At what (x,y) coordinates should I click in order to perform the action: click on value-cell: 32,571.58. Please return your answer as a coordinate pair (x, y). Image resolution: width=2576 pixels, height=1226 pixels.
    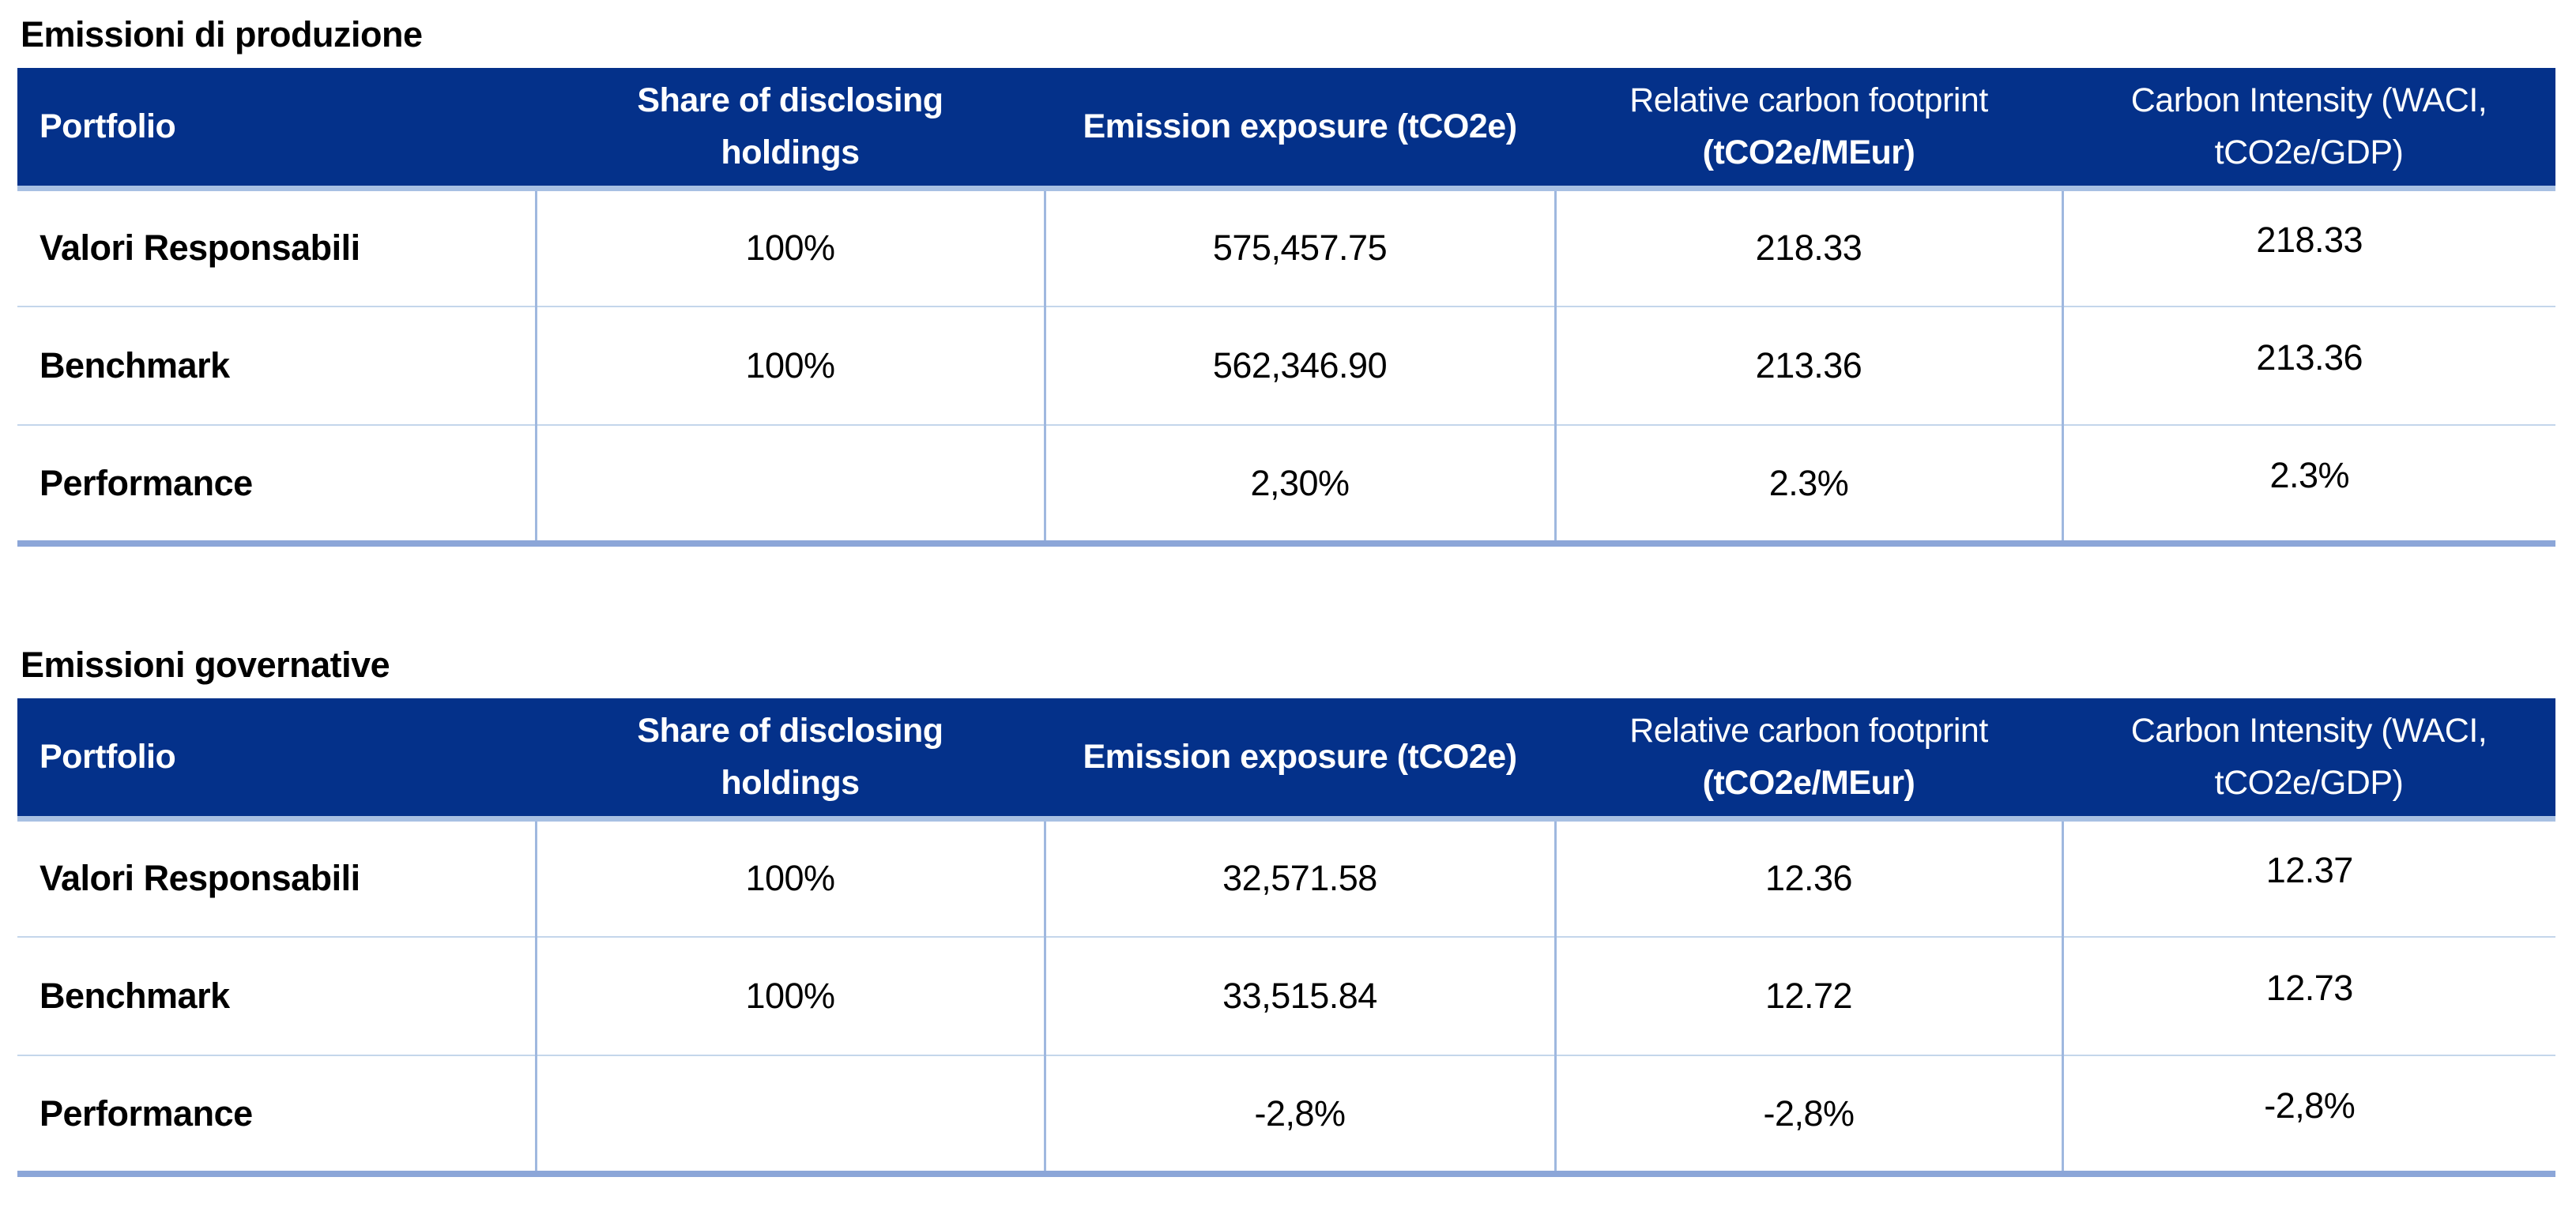
    Looking at the image, I should click on (1299, 877).